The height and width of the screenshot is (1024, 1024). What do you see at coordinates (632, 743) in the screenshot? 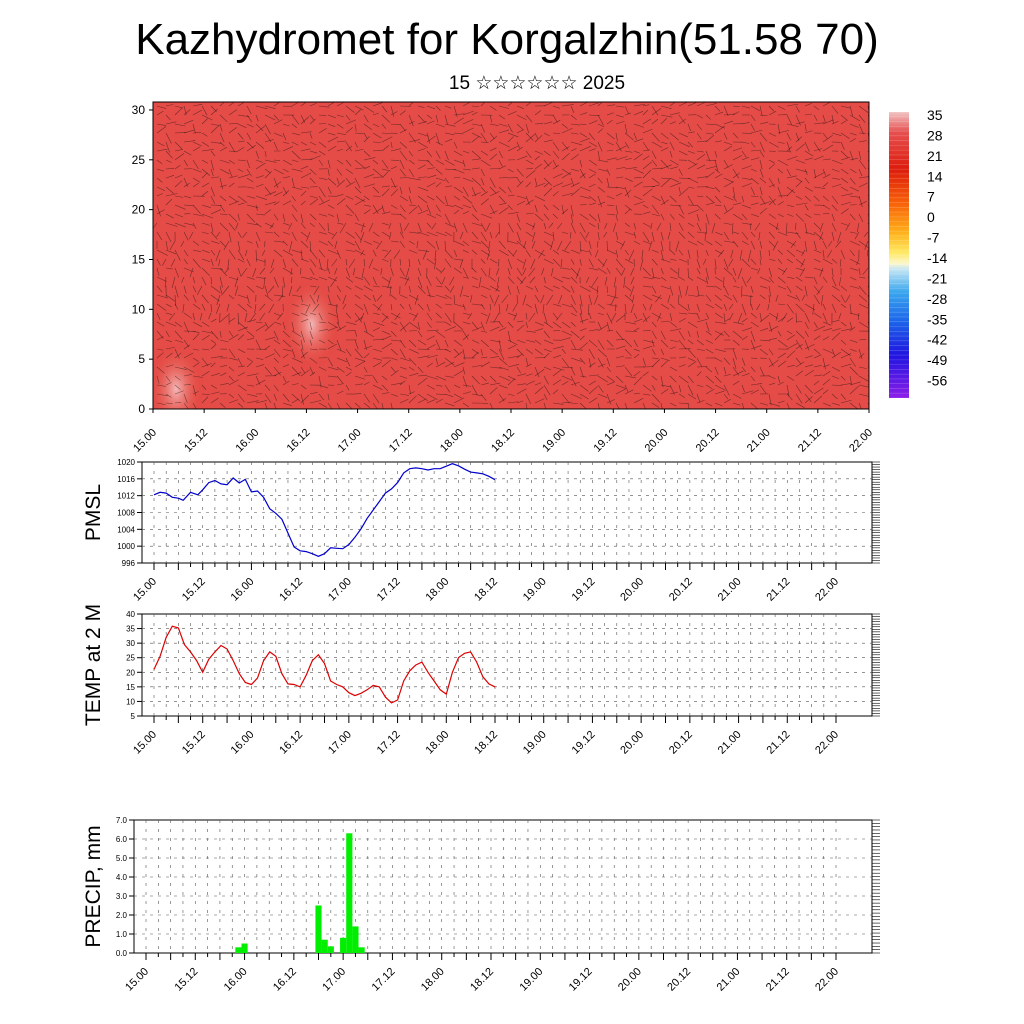
I see `temp-panel-x-tick-label: 20.00` at bounding box center [632, 743].